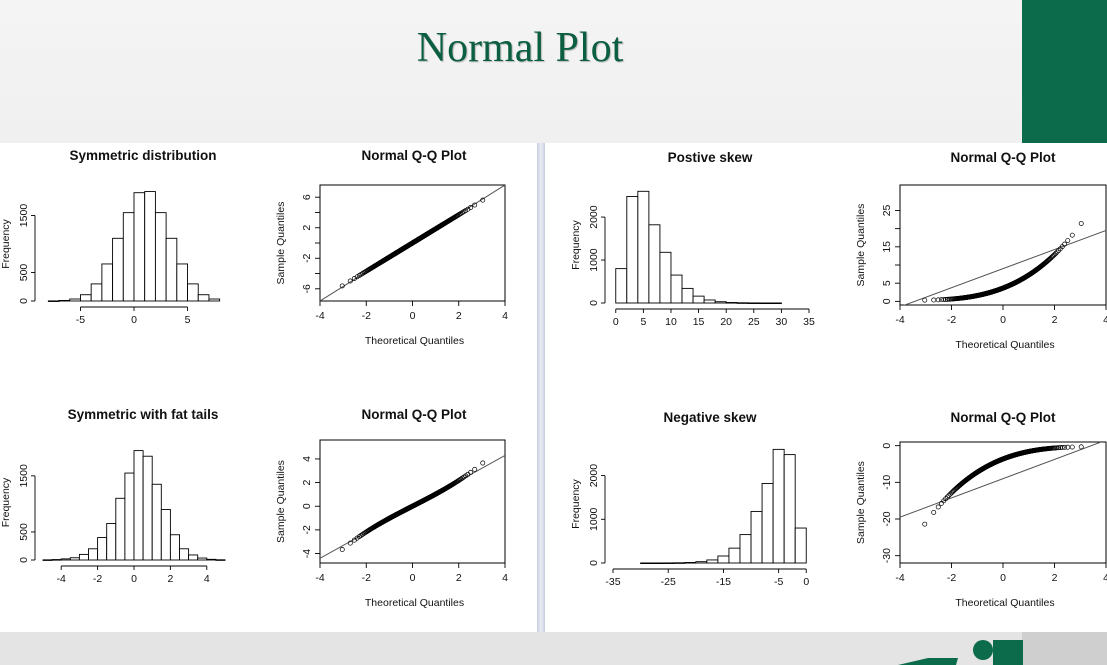 The image size is (1107, 665). I want to click on y-tick-label: -6, so click(307, 288).